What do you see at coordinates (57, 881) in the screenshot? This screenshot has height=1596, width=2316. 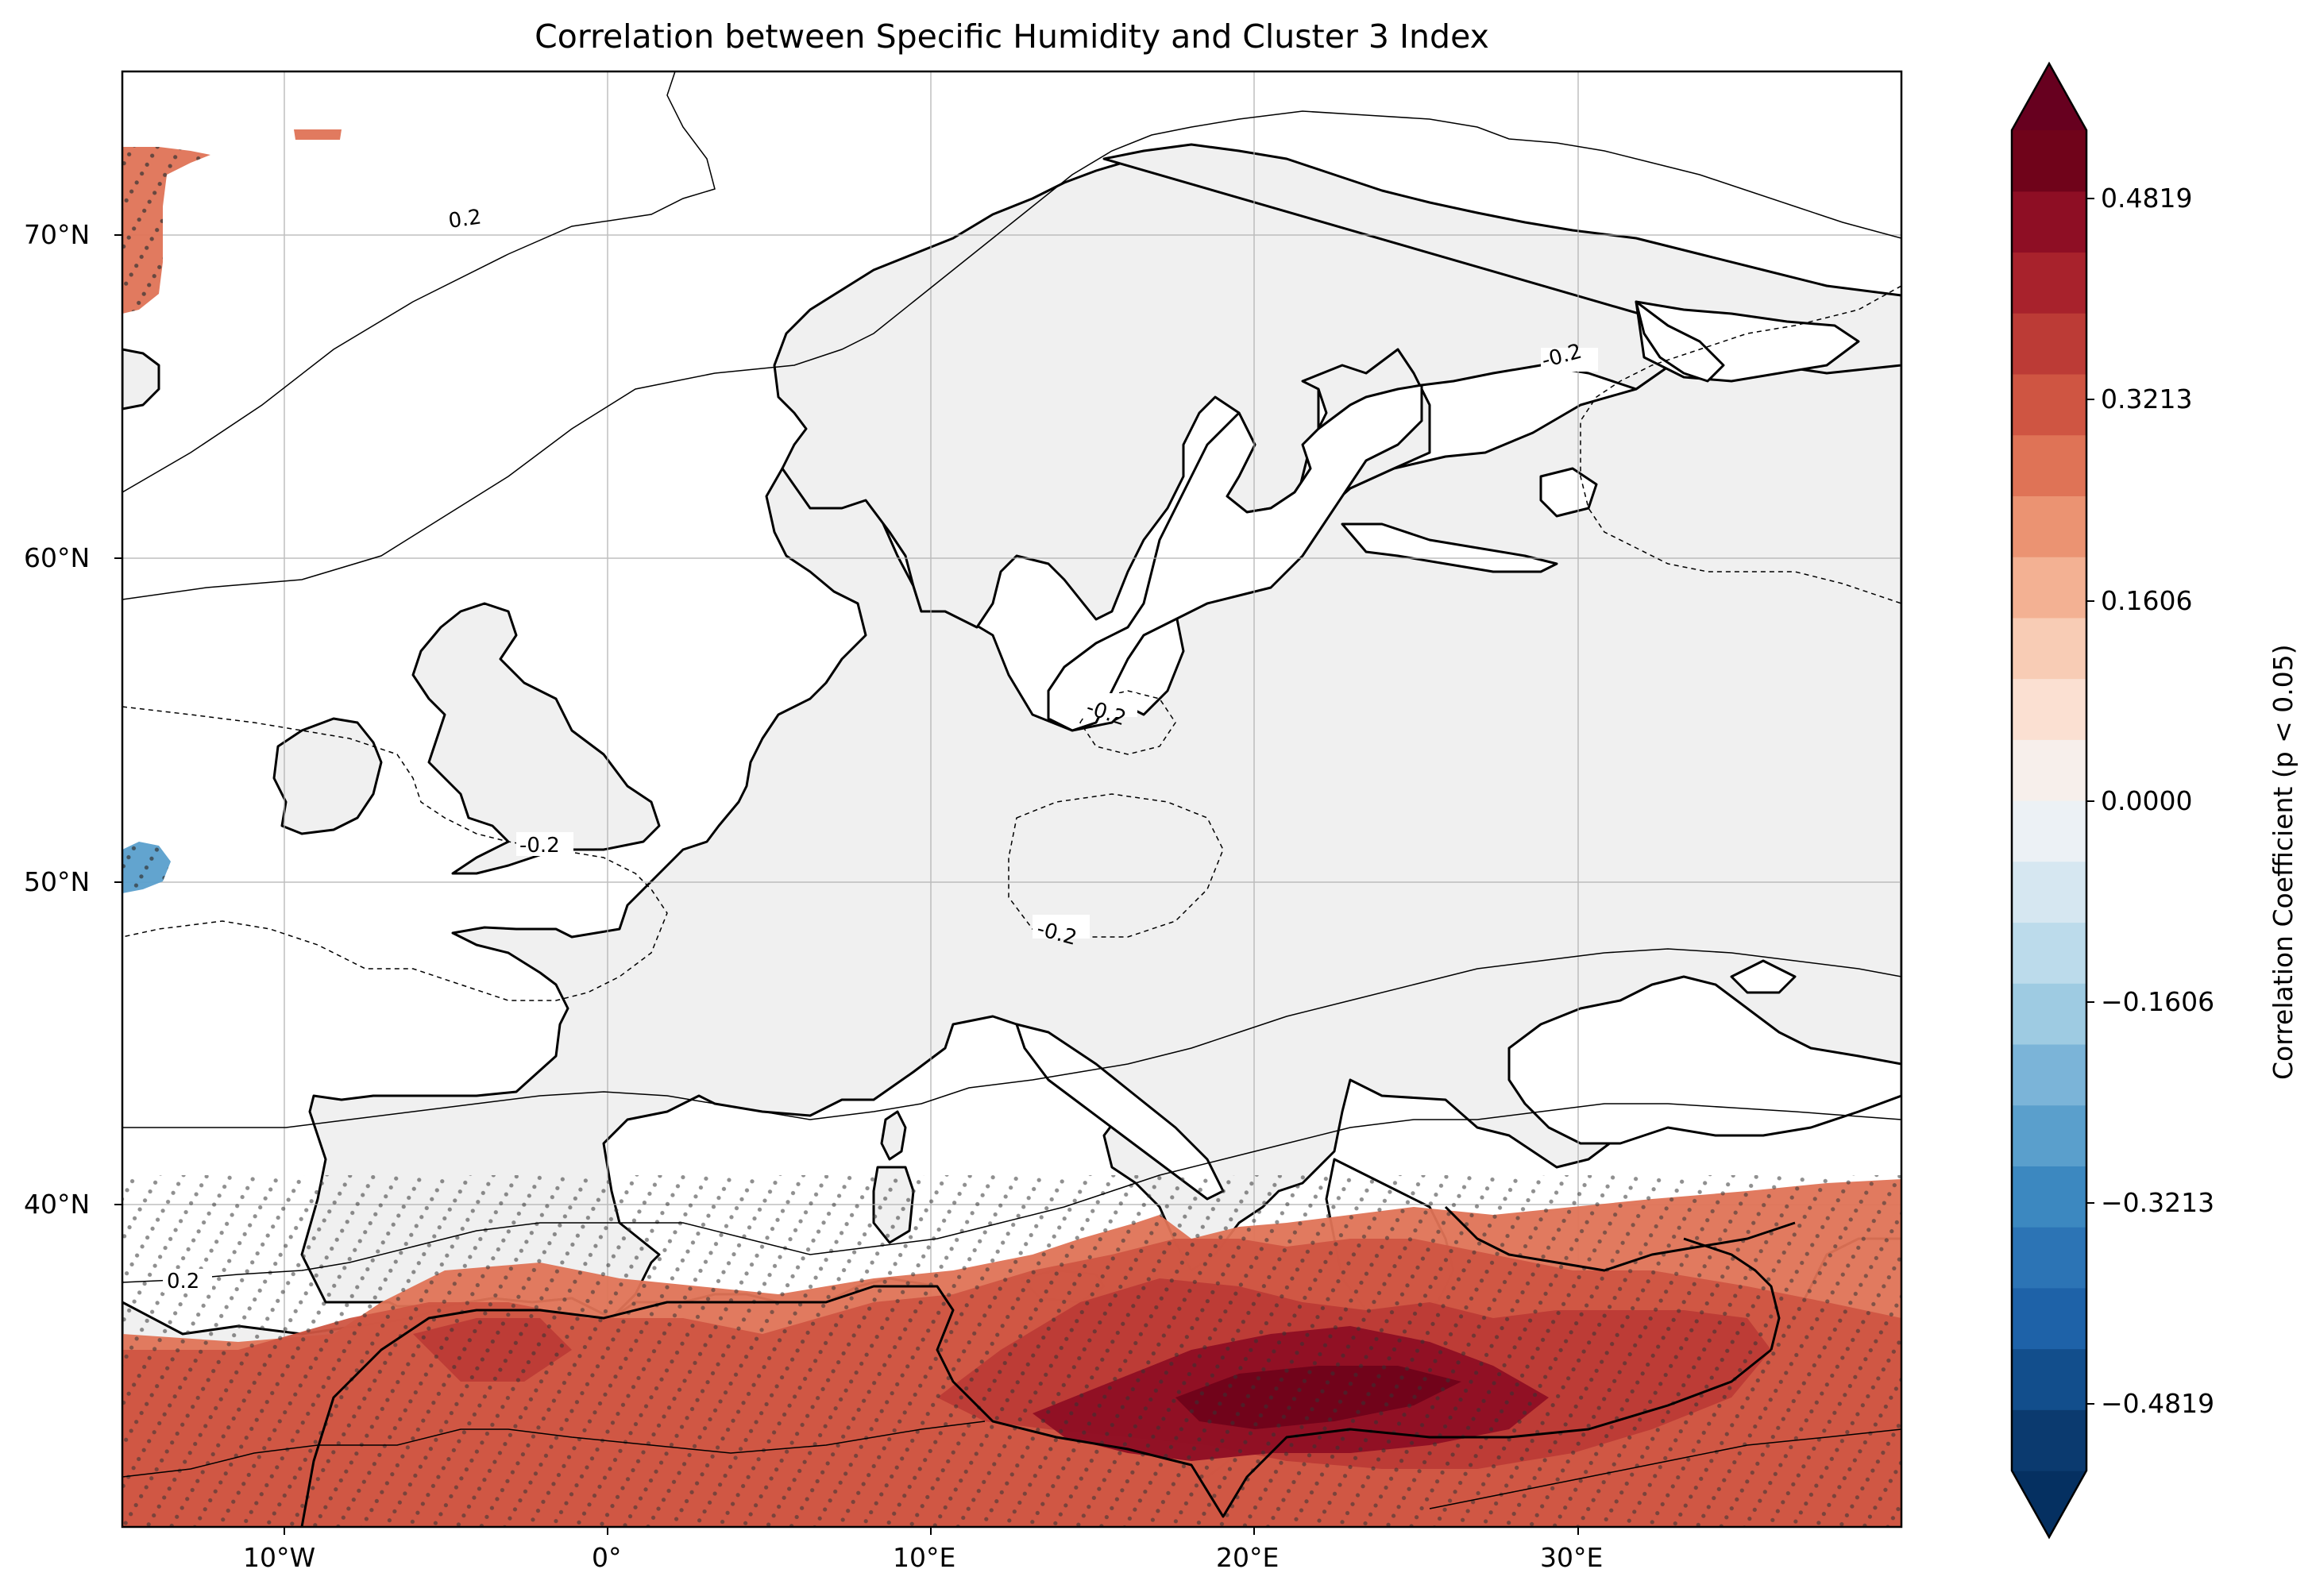 I see `lat-tick-label: 50°N` at bounding box center [57, 881].